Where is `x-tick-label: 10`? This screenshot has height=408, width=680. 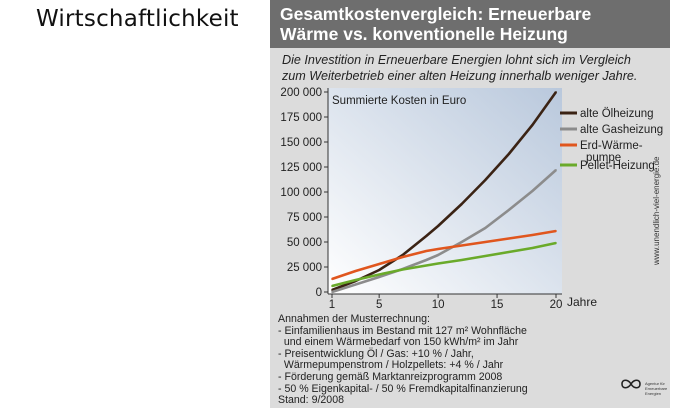 x-tick-label: 10 is located at coordinates (438, 305).